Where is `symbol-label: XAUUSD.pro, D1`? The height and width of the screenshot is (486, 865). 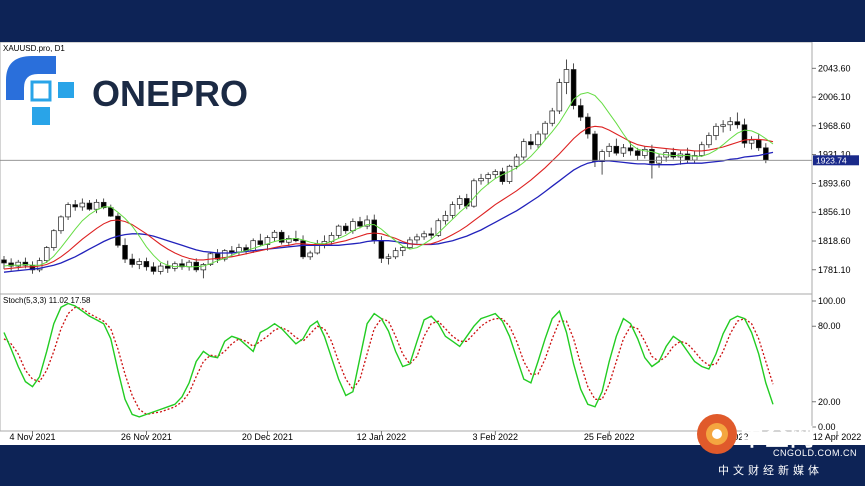
symbol-label: XAUUSD.pro, D1 is located at coordinates (34, 48).